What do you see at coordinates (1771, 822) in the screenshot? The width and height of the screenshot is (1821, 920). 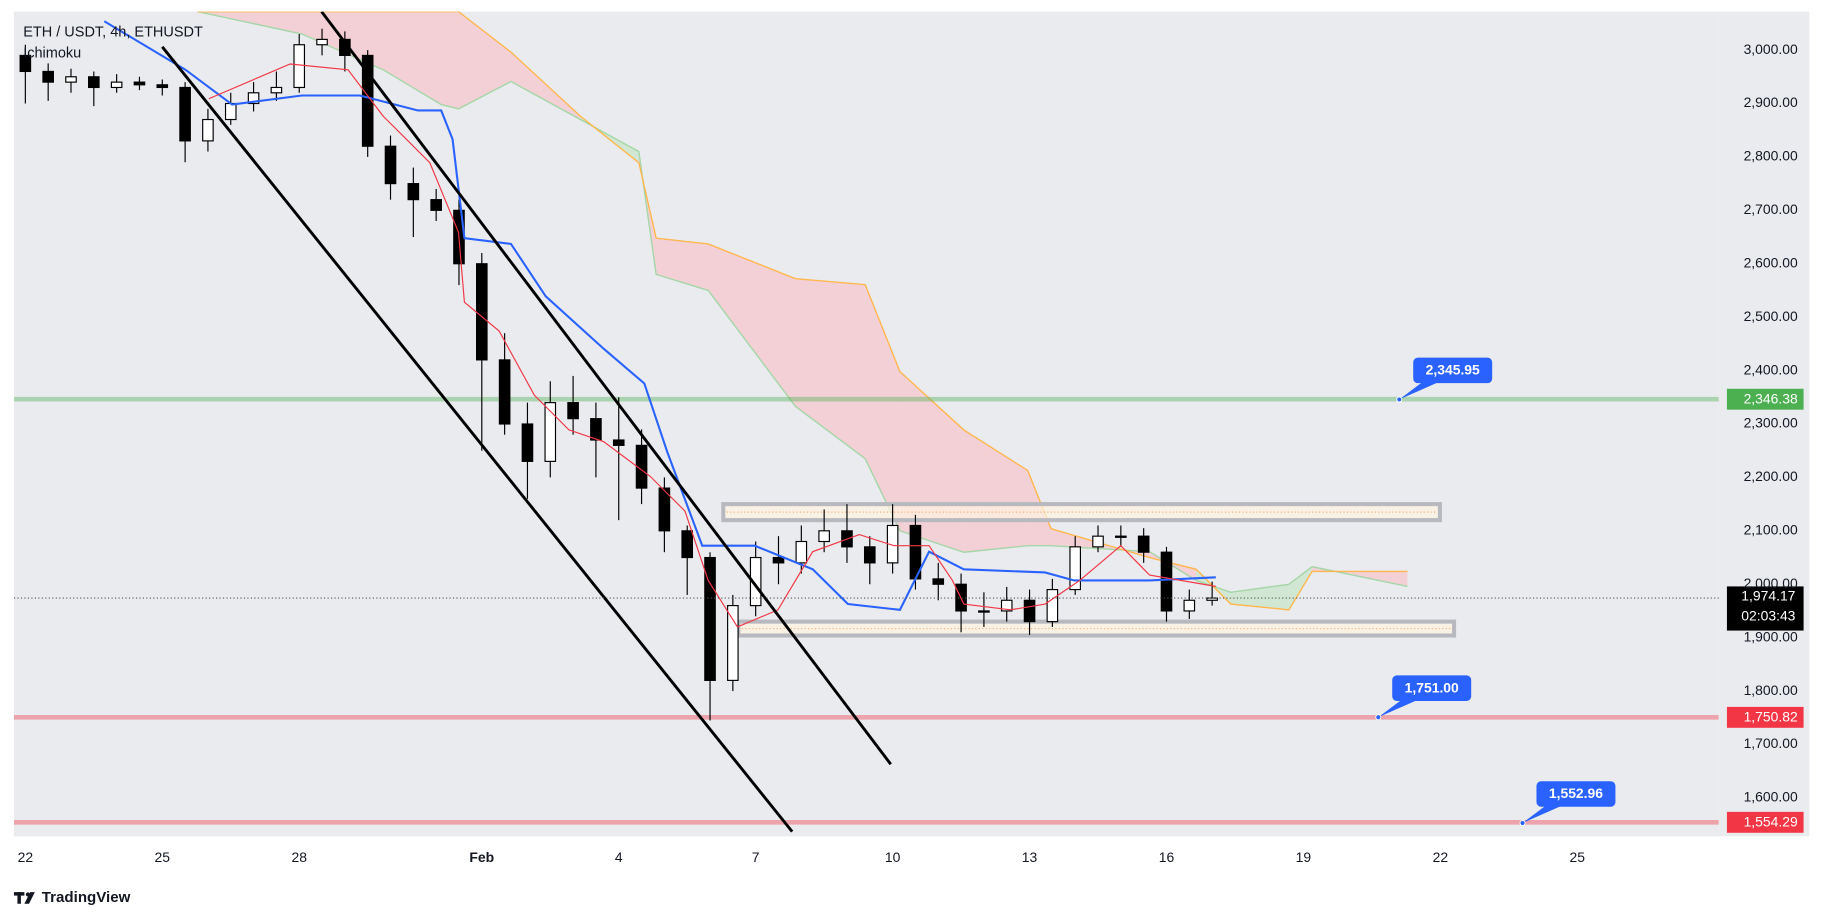 I see `level-price-label: 1,554.29` at bounding box center [1771, 822].